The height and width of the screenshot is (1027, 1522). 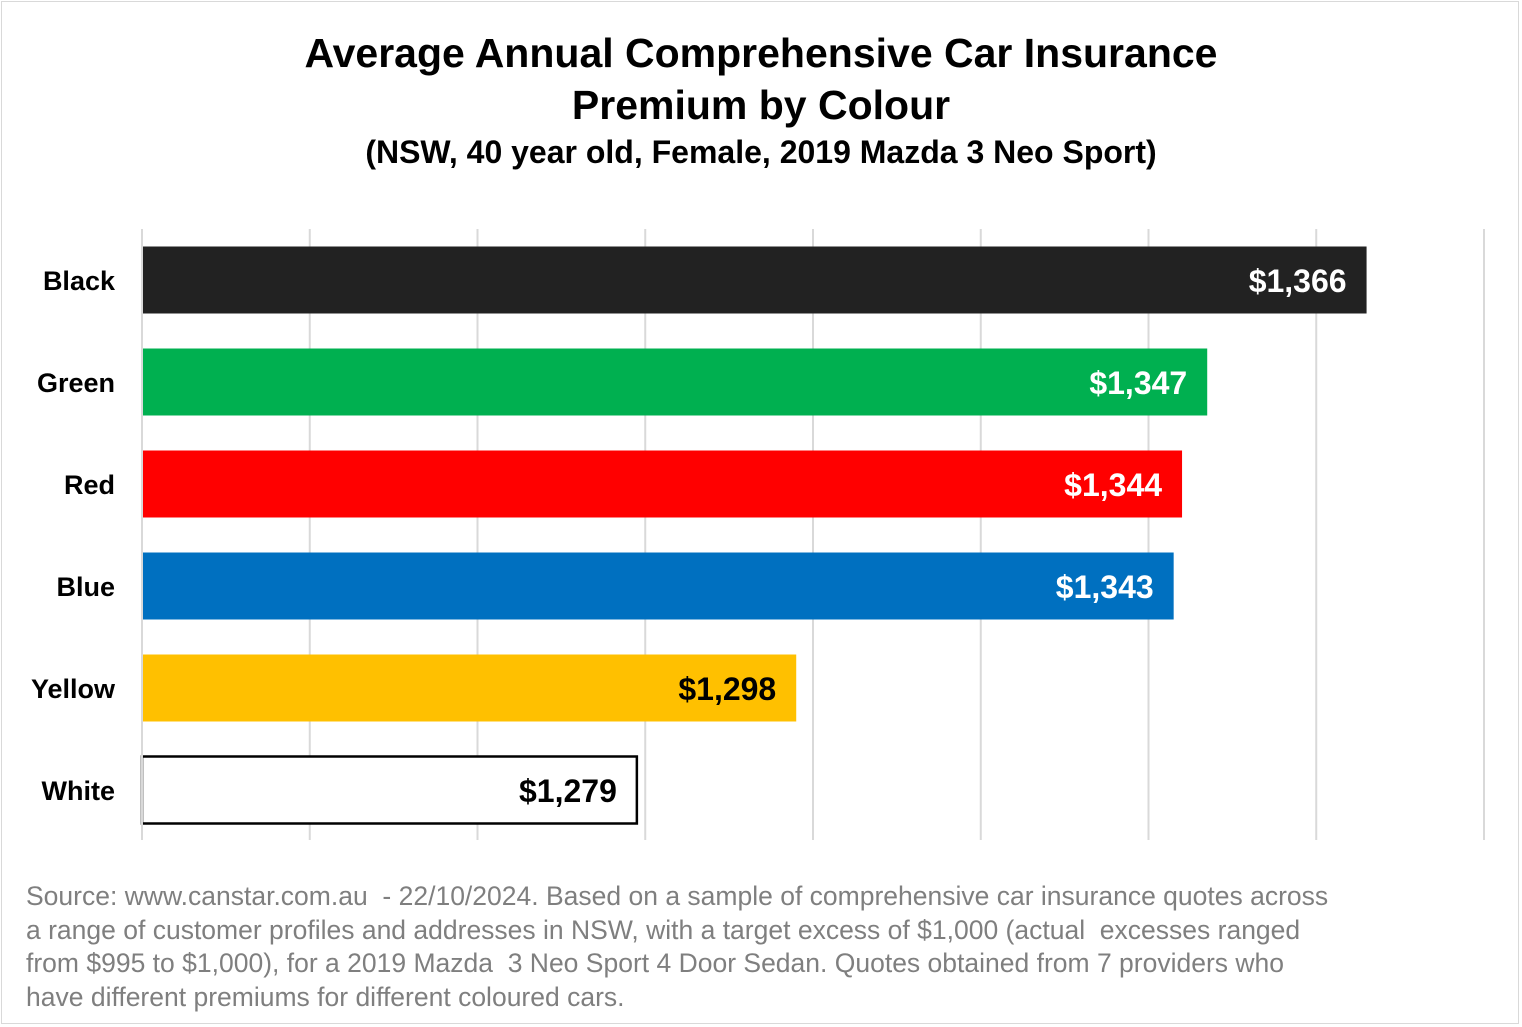 I want to click on bar-green, so click(x=675, y=382).